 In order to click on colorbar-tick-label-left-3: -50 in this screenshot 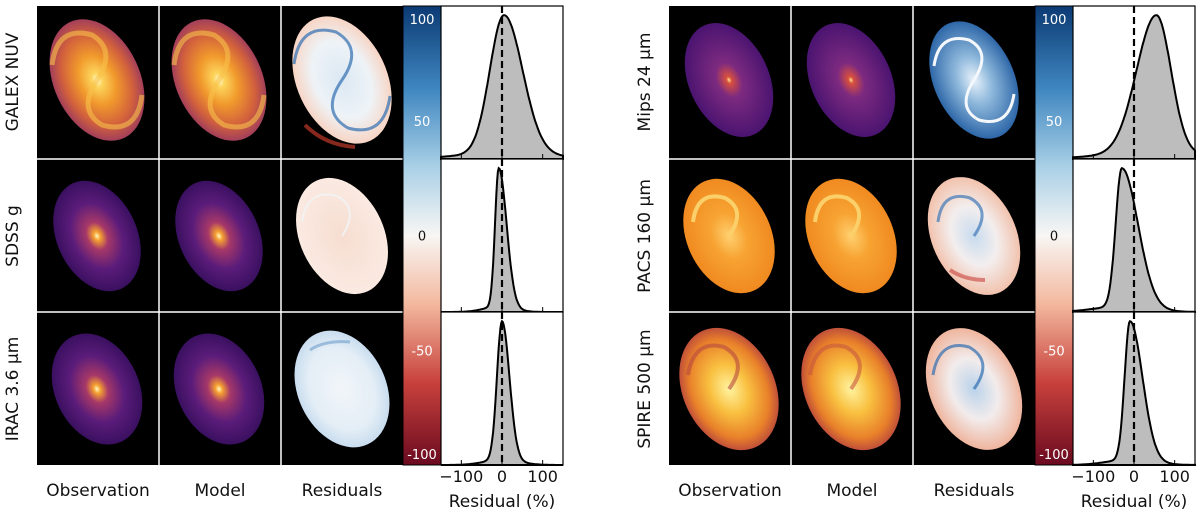, I will do `click(421, 351)`.